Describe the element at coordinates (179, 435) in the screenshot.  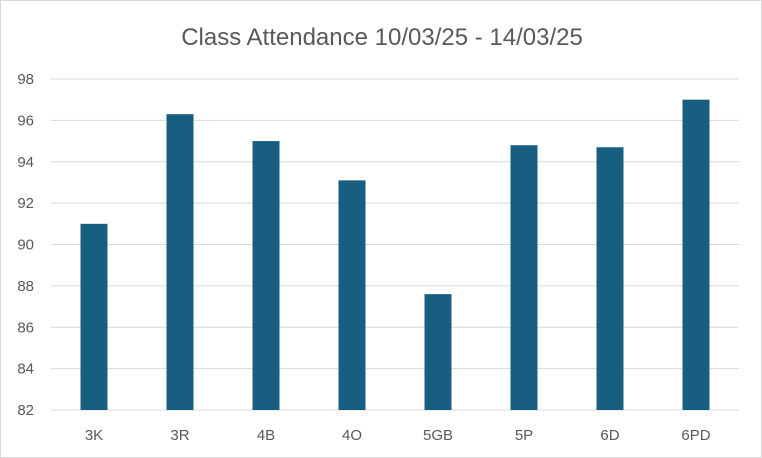
I see `x-tick-label: 3R` at that location.